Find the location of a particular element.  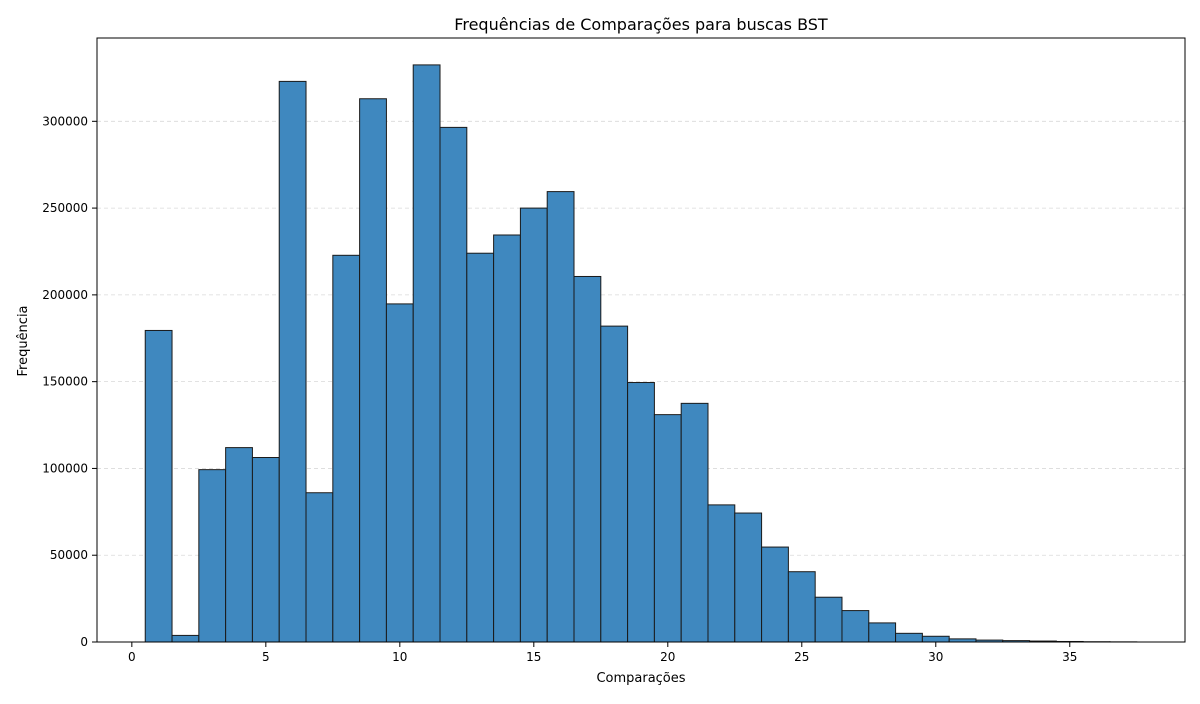

y-tick-label: 0 is located at coordinates (84, 642).